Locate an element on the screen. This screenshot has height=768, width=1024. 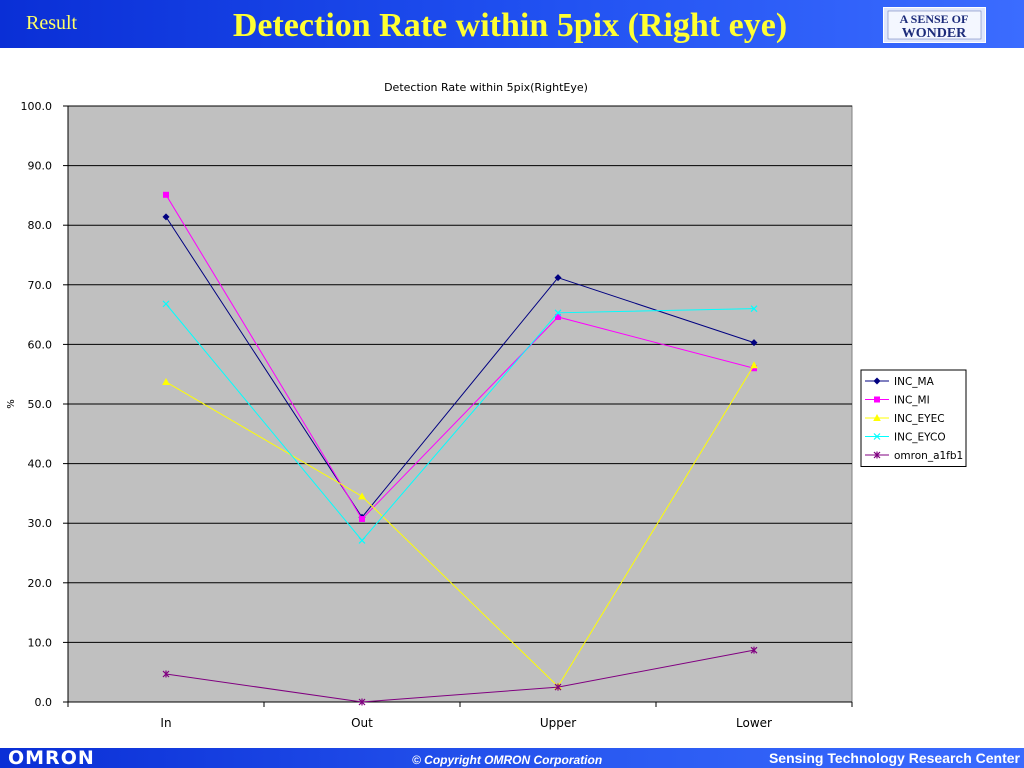
slide-title: Detection Rate within 5pix (Right eye) is located at coordinates (510, 25).